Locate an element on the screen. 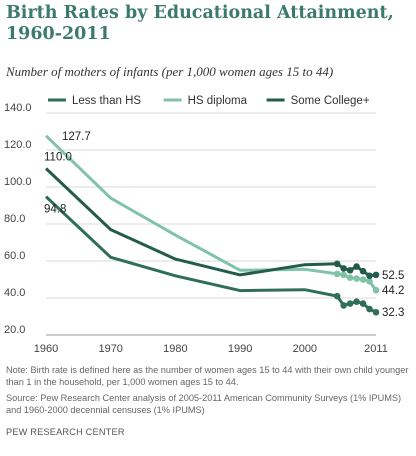 Image resolution: width=416 pixels, height=456 pixels. data-label: 110.0 is located at coordinates (58, 158).